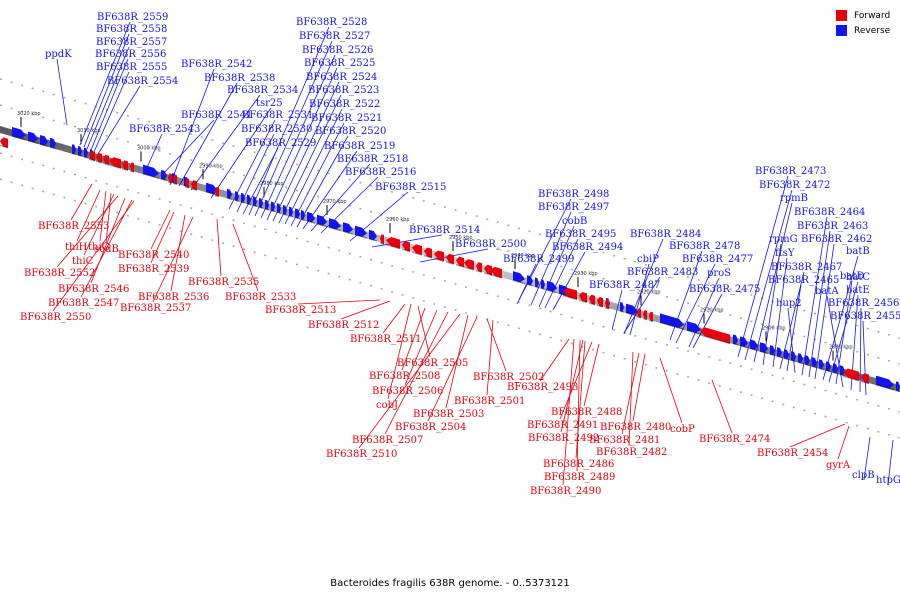 The height and width of the screenshot is (600, 900). I want to click on gene-label: BF638R_2486, so click(578, 464).